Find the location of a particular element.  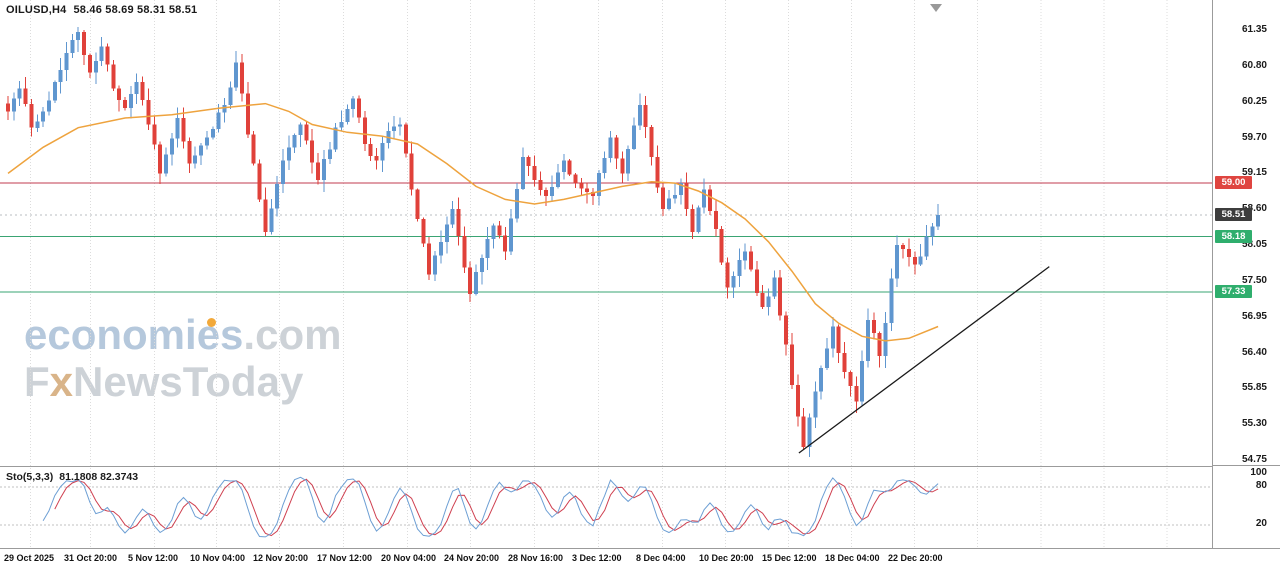

watermark-line1: economies.com is located at coordinates (182, 335).